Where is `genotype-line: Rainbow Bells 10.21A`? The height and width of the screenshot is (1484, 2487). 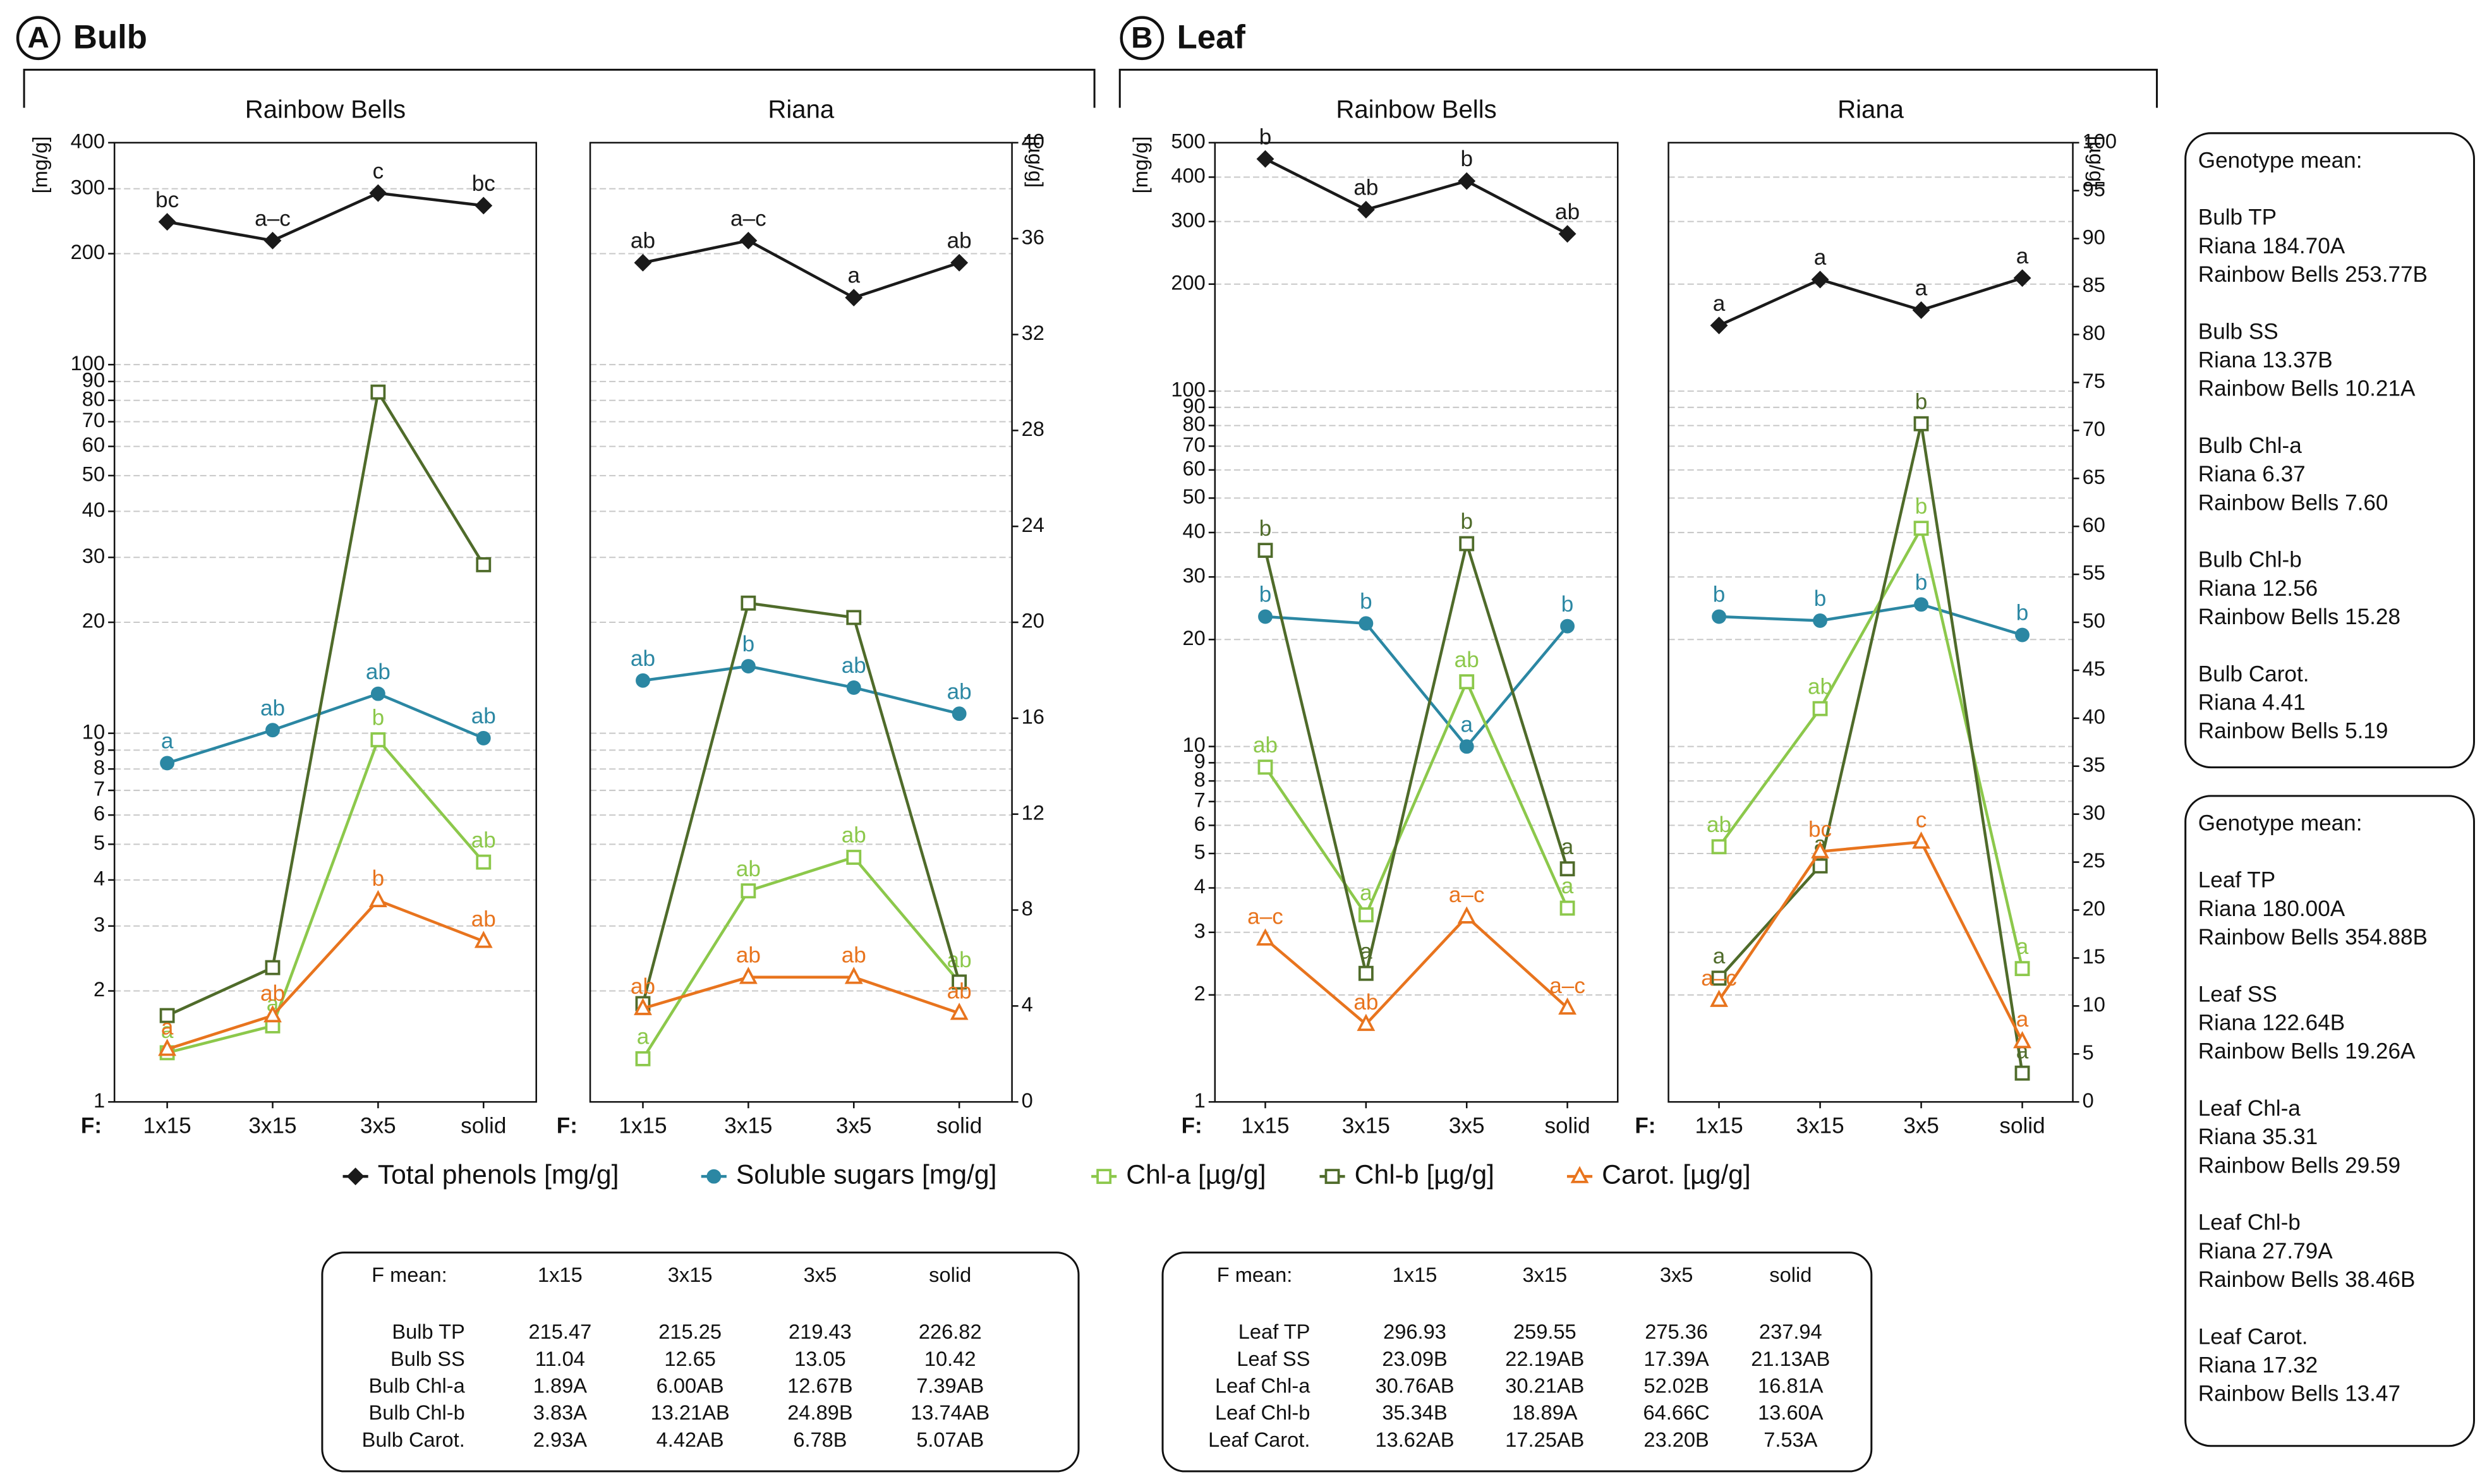
genotype-line: Rainbow Bells 10.21A is located at coordinates (2307, 389).